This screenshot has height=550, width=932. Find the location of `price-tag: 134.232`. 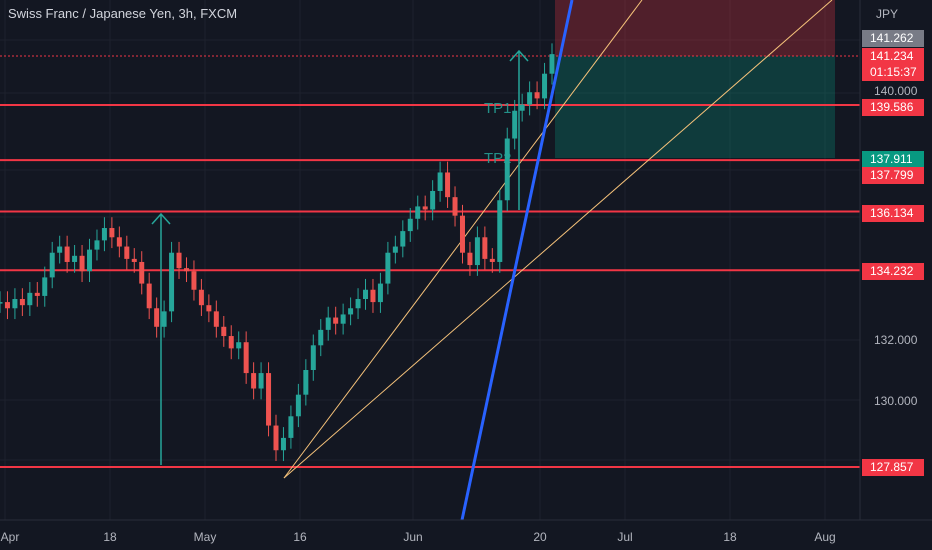

price-tag: 134.232 is located at coordinates (893, 271).